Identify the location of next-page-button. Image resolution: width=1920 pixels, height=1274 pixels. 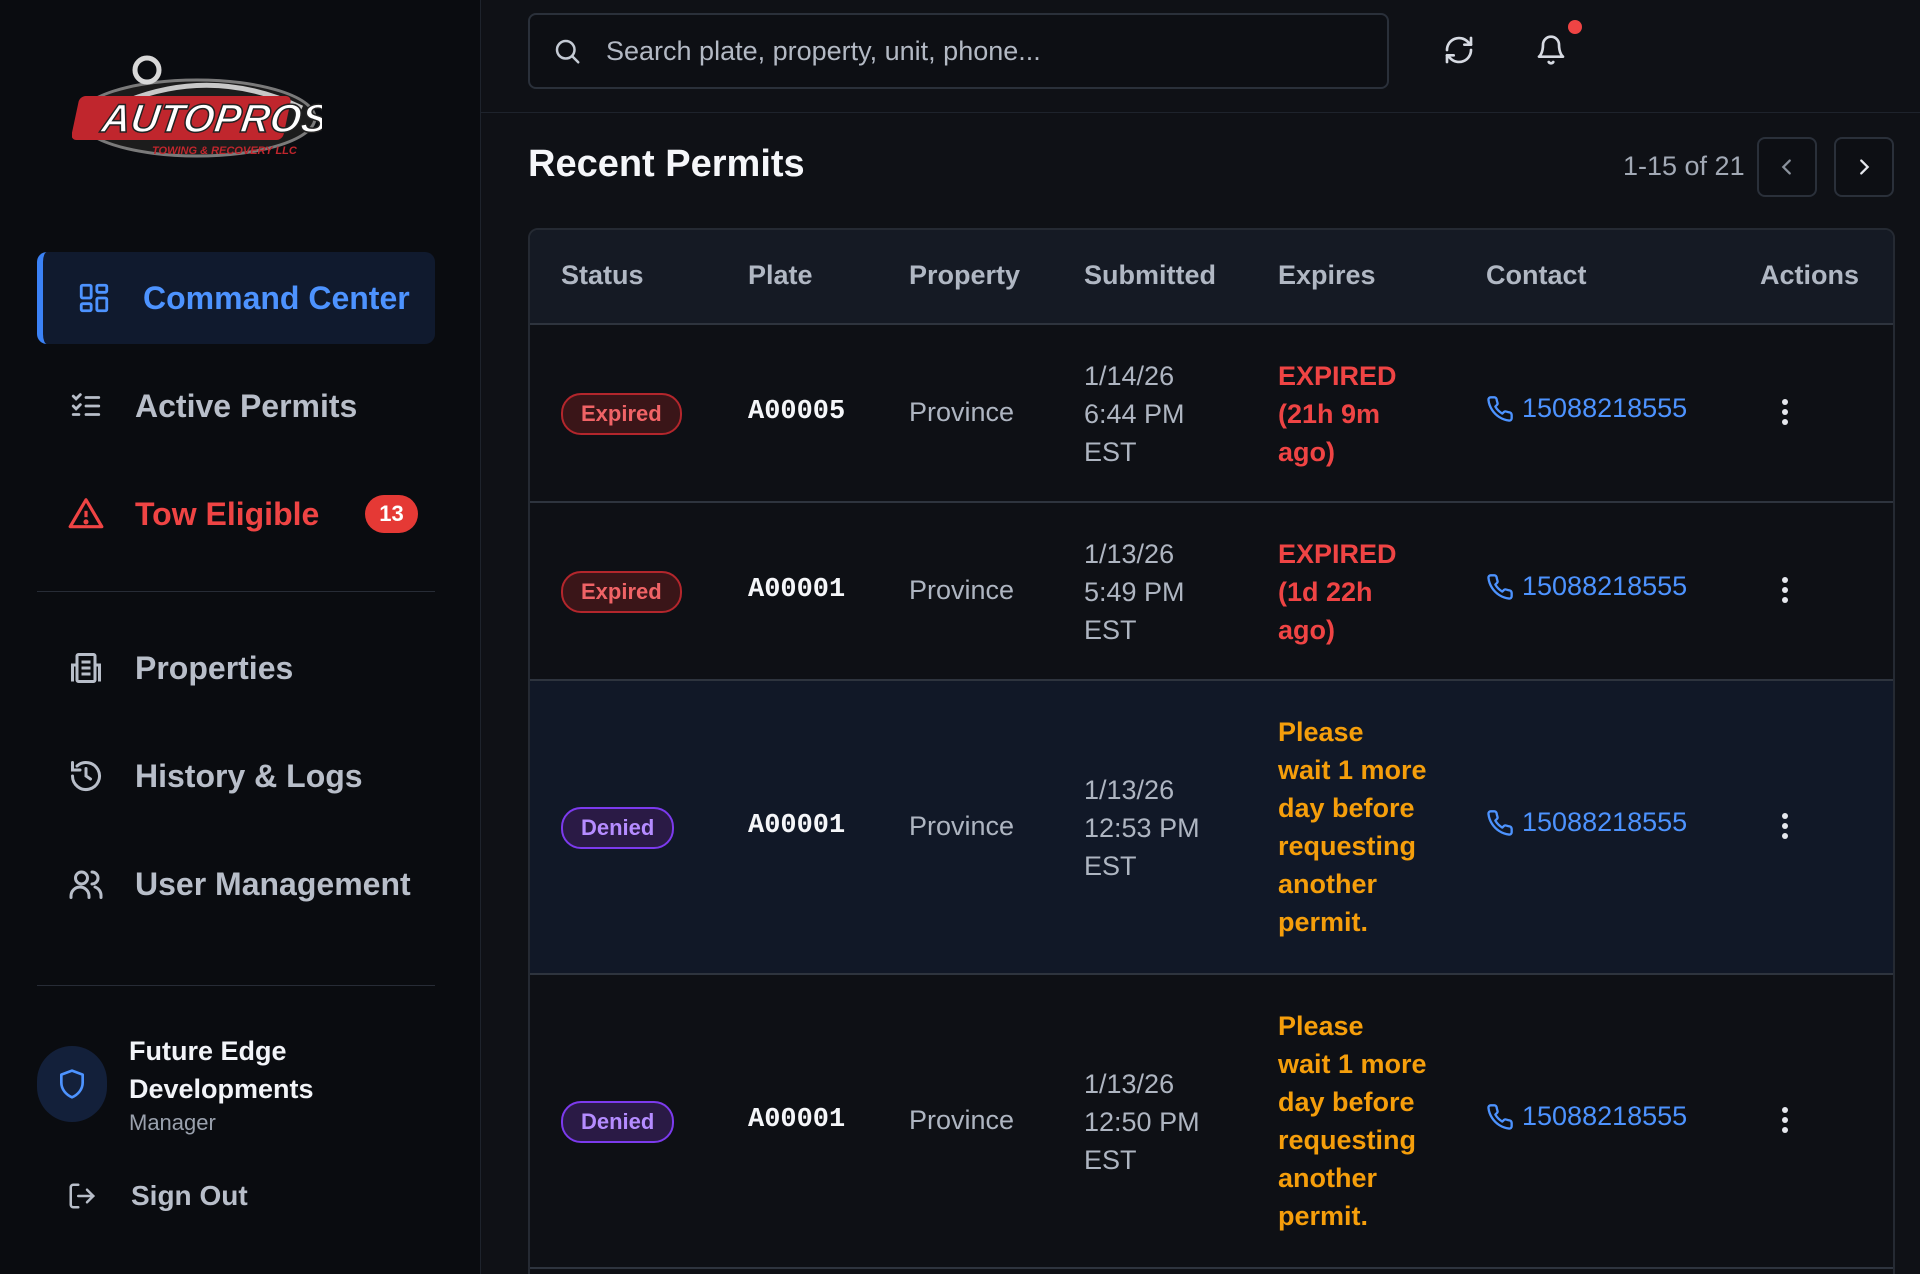
(1864, 167).